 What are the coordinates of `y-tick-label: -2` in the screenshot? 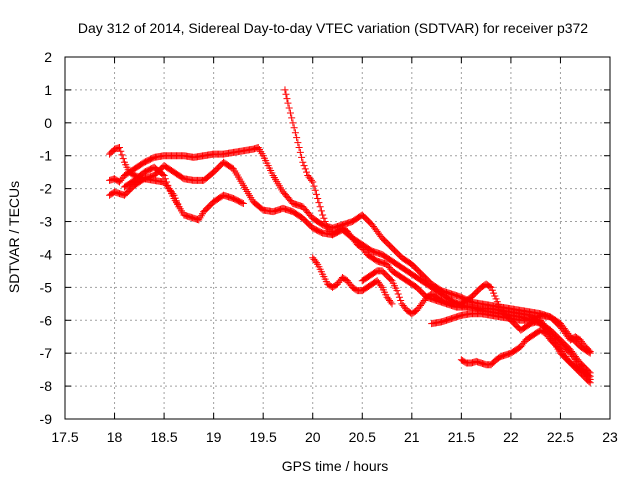 It's located at (46, 189).